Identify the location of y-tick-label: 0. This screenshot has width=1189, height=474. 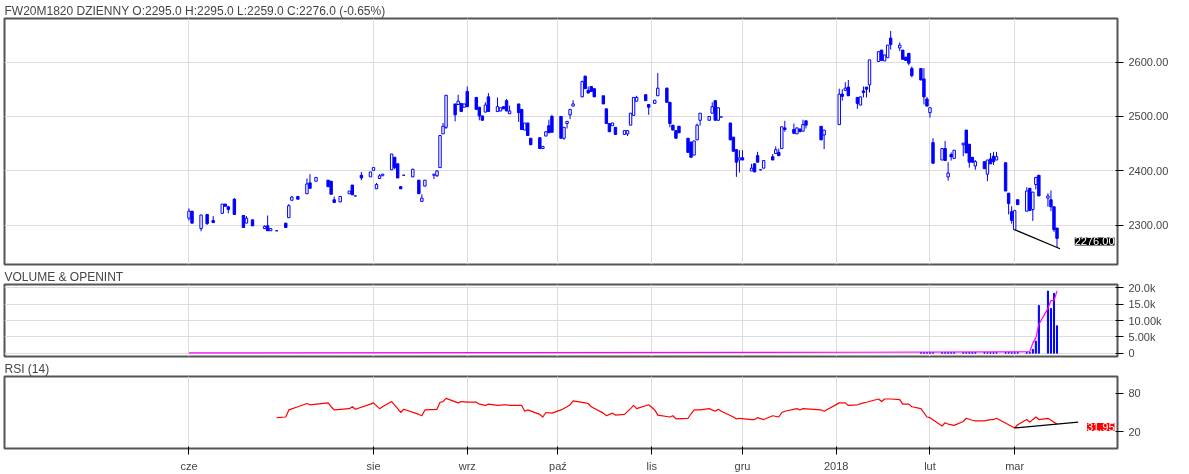
(1131, 352).